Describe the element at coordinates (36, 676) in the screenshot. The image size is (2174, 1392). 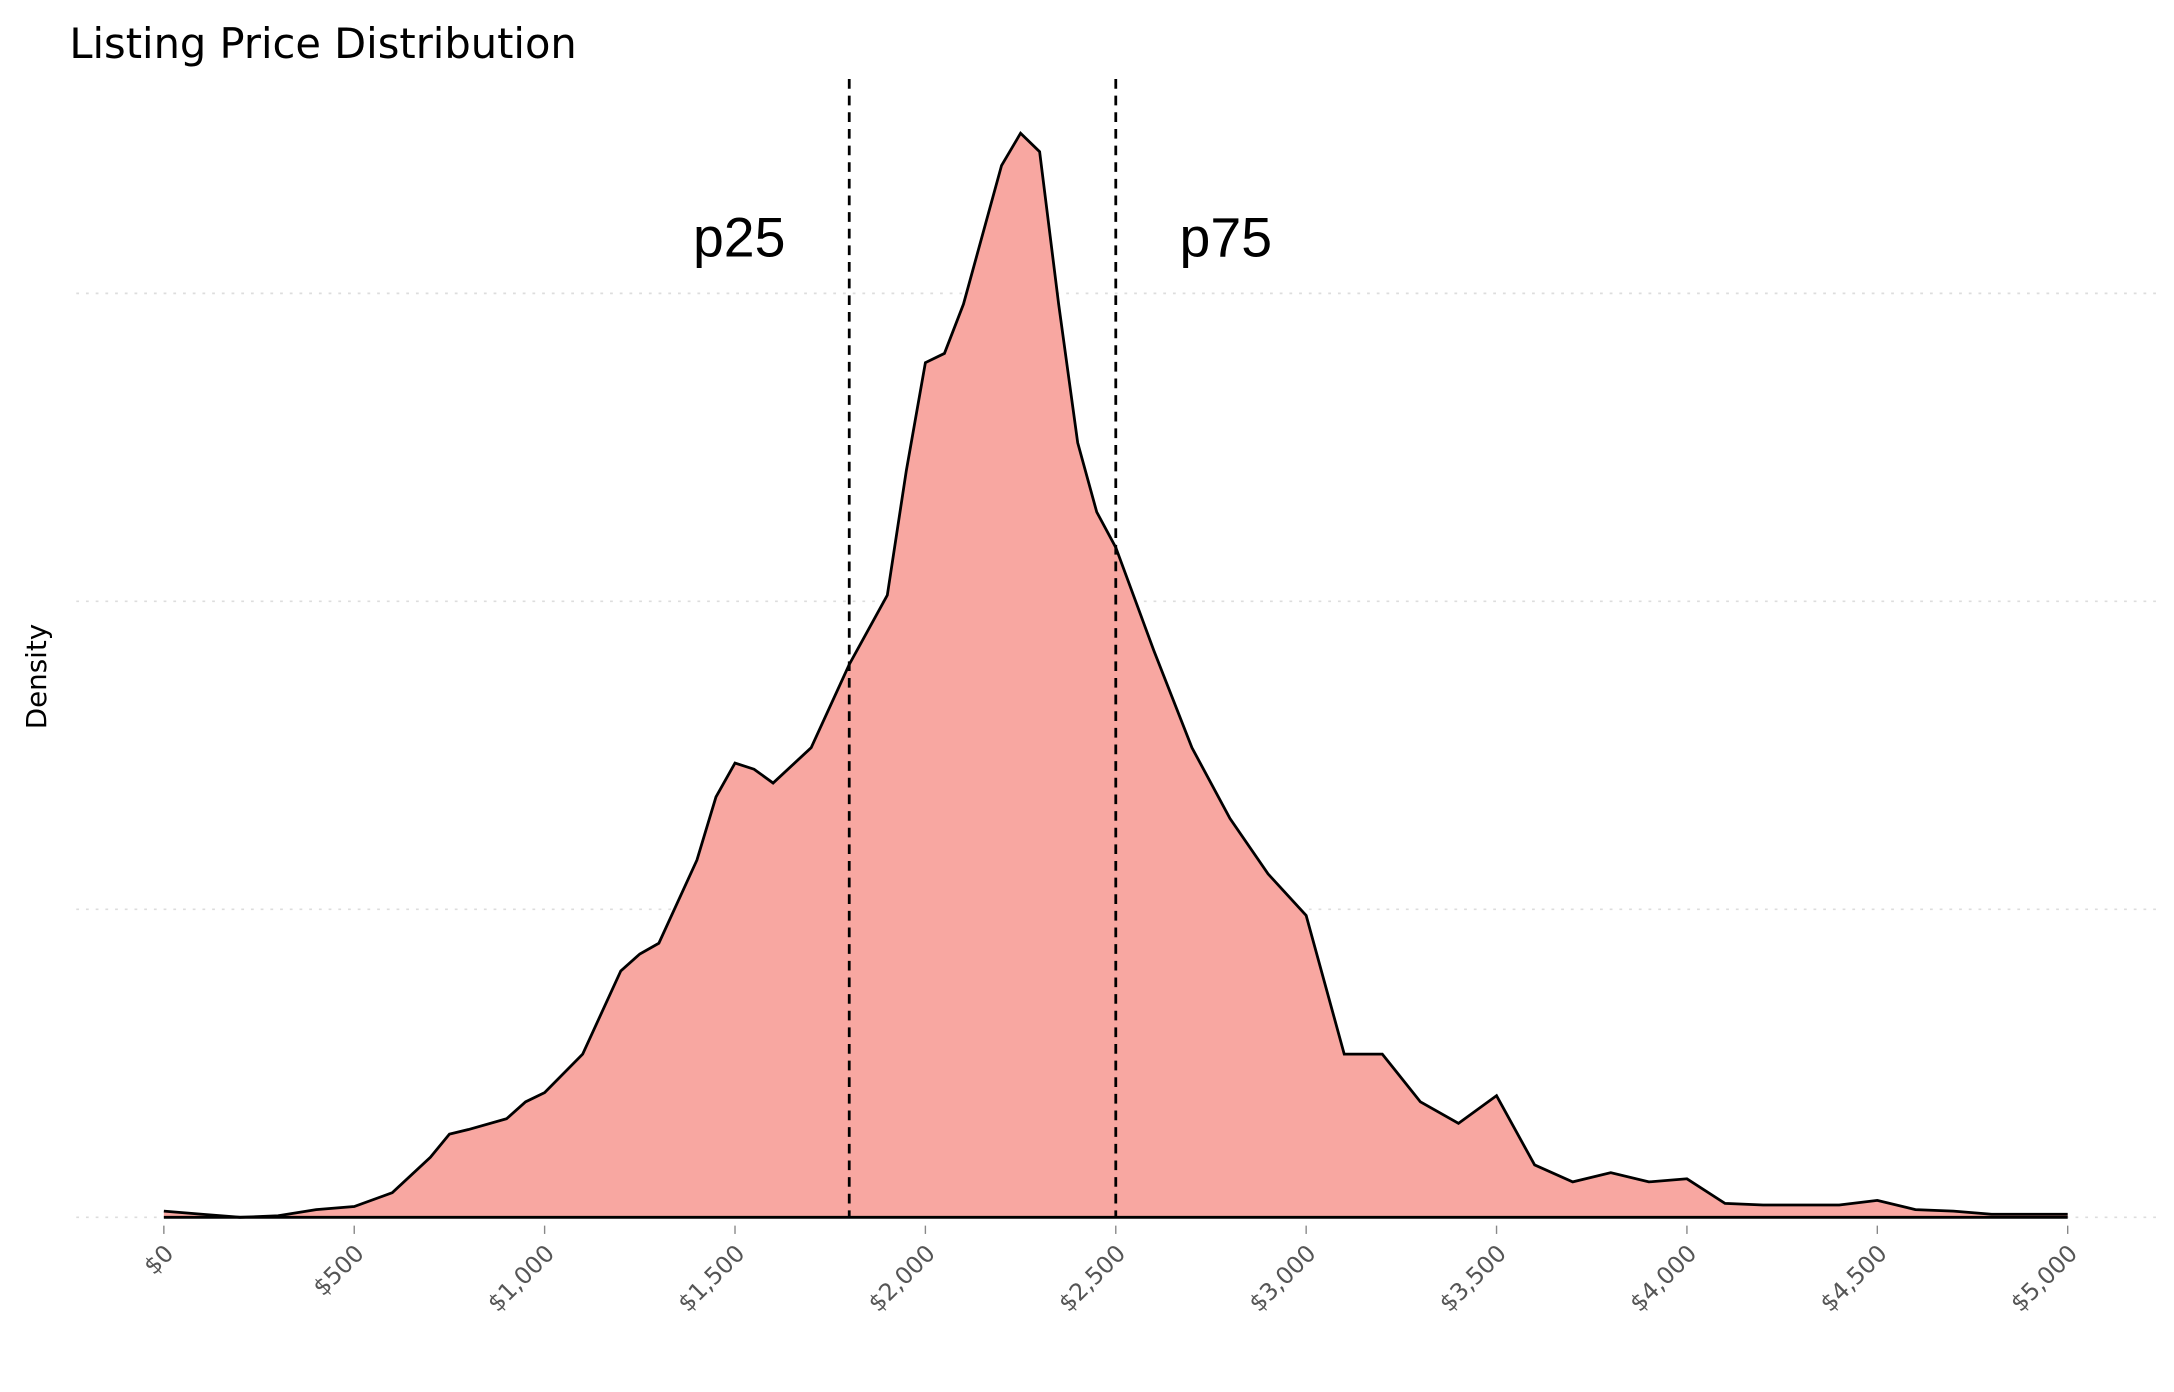
I see `y-axis-label: Density` at that location.